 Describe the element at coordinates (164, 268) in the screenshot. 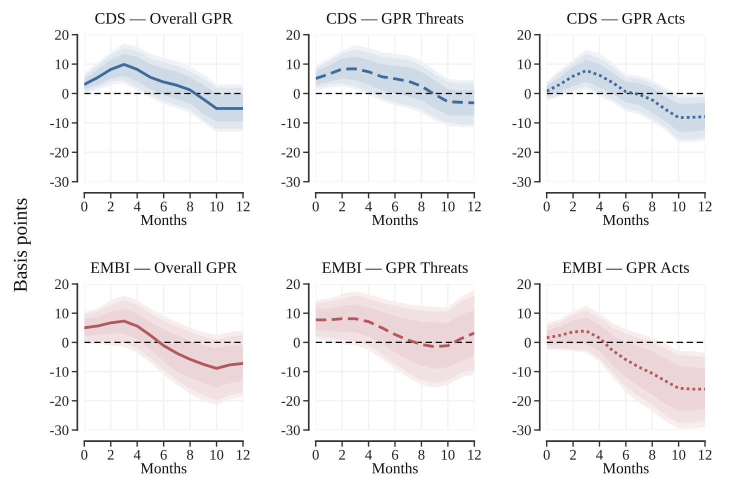

I see `chart-title: EMBI — Overall GPR` at that location.